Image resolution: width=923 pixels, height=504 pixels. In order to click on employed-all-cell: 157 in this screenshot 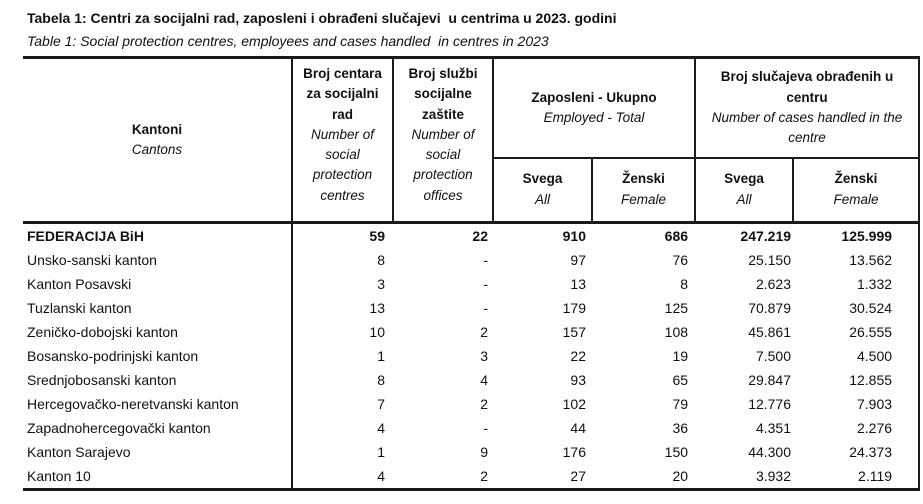, I will do `click(574, 331)`.